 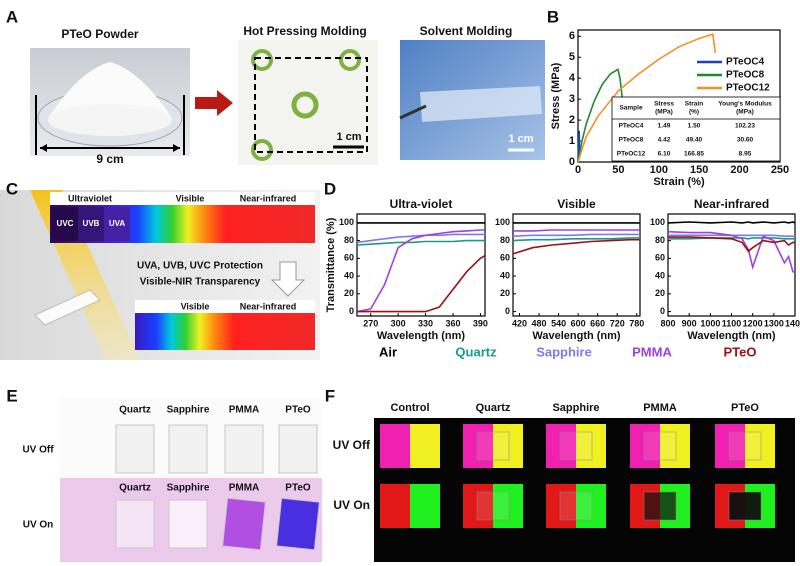 I want to click on legend-label: PTeOC12, so click(x=748, y=88).